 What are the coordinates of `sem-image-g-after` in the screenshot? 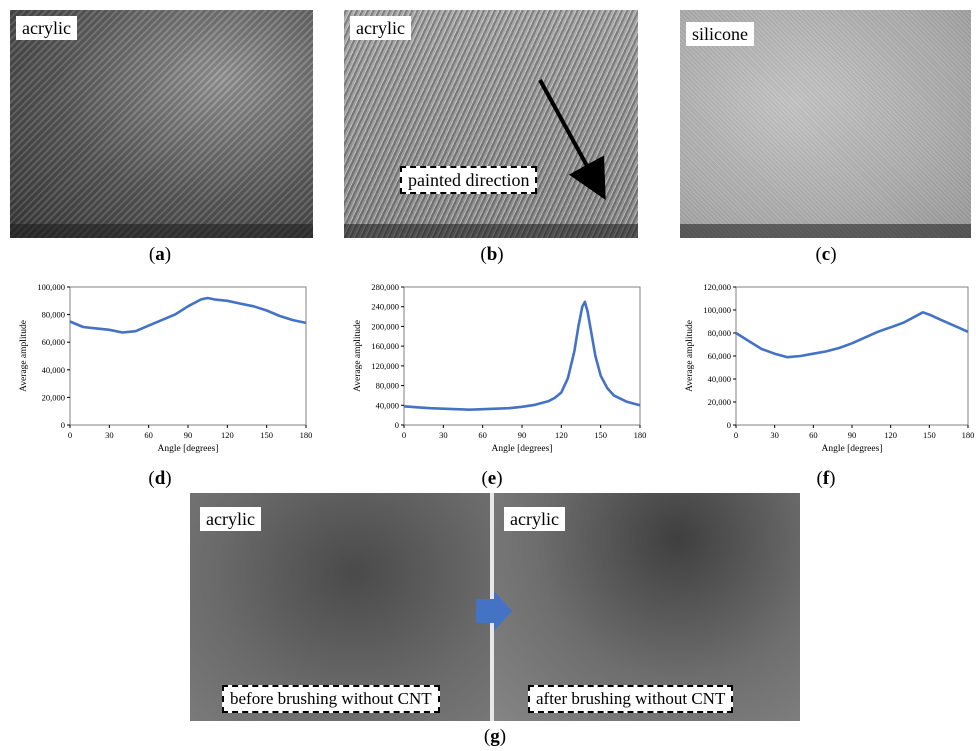 It's located at (647, 607).